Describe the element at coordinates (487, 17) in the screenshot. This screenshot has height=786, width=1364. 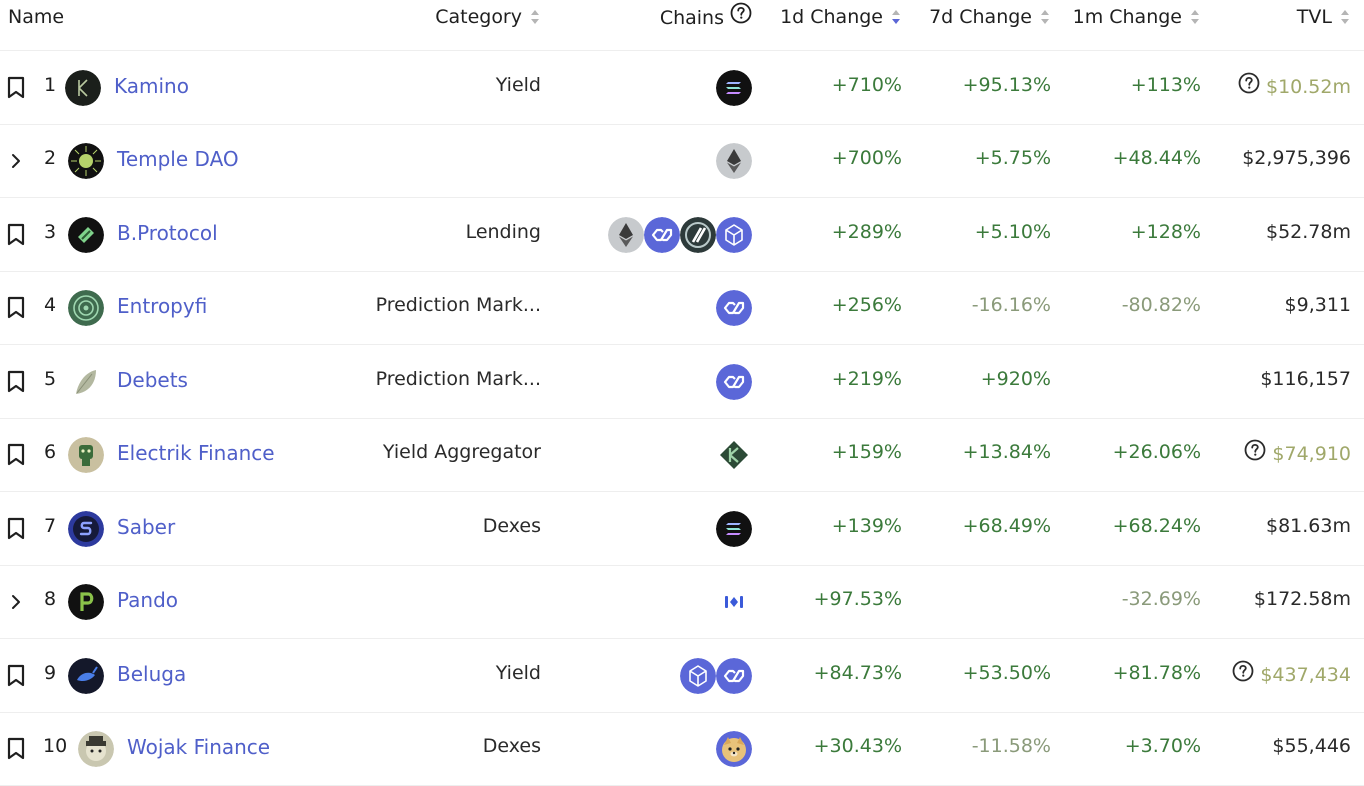
I see `header-category: Category` at that location.